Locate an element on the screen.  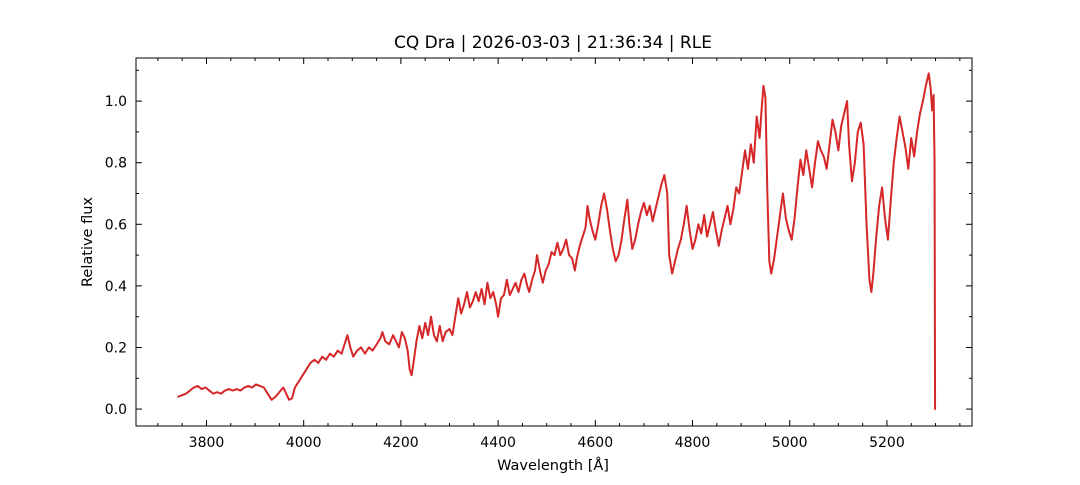
y-tick-label: 0.4 is located at coordinates (116, 287).